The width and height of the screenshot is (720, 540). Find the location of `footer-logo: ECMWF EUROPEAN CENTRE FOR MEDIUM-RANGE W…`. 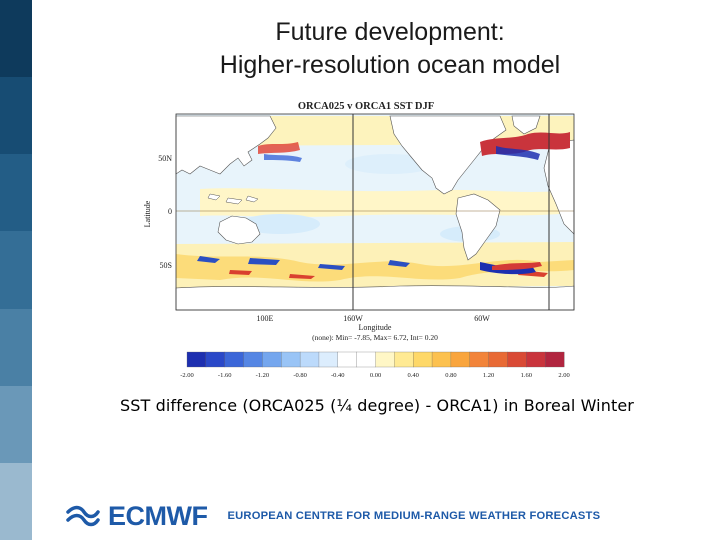

footer-logo: ECMWF EUROPEAN CENTRE FOR MEDIUM-RANGE W… is located at coordinates (333, 516).